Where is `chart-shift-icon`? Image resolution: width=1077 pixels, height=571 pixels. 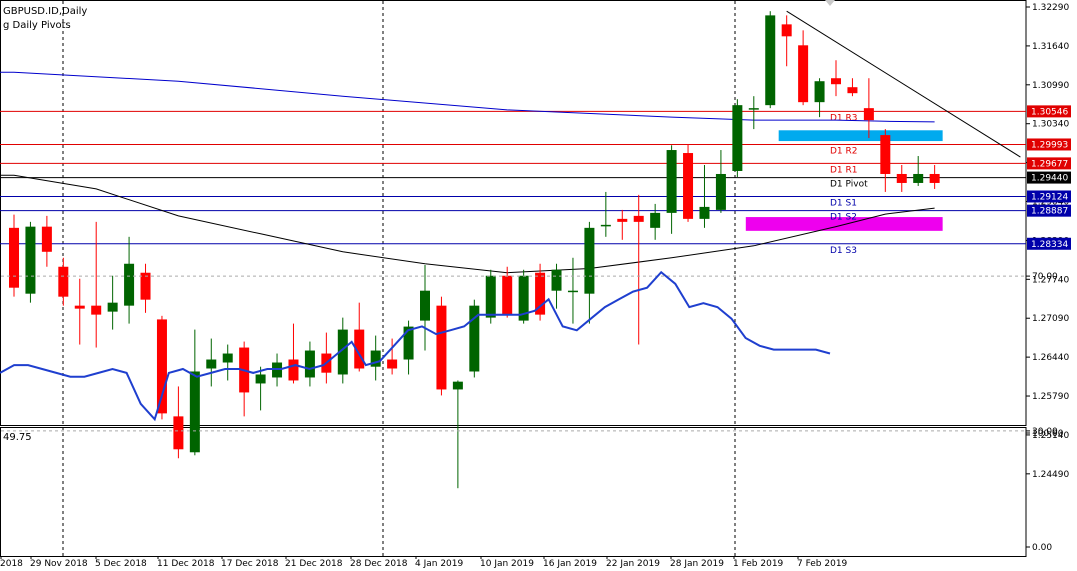
chart-shift-icon is located at coordinates (830, 3).